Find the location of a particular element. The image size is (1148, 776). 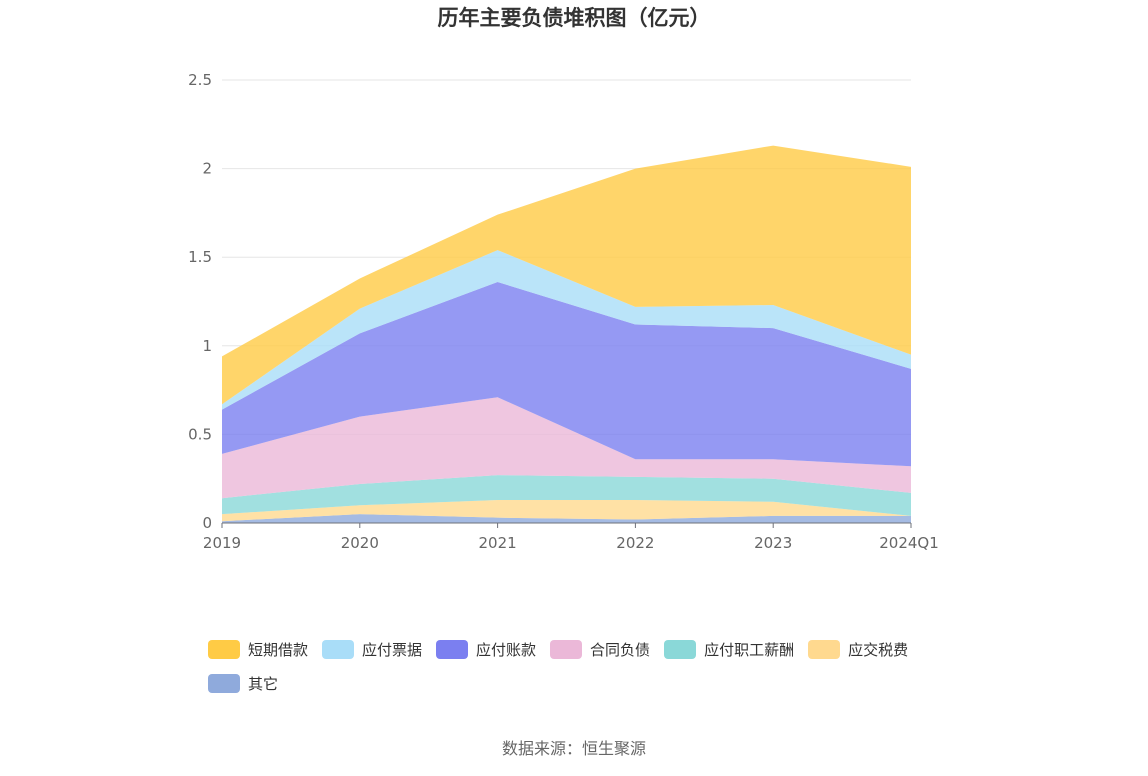

legend-item: 应付账款 is located at coordinates (486, 649).